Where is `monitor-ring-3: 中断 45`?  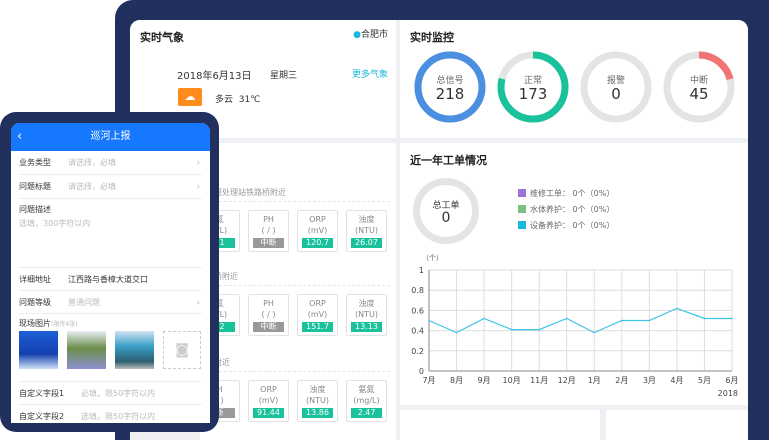
monitor-ring-3: 中断 45 is located at coordinates (699, 87).